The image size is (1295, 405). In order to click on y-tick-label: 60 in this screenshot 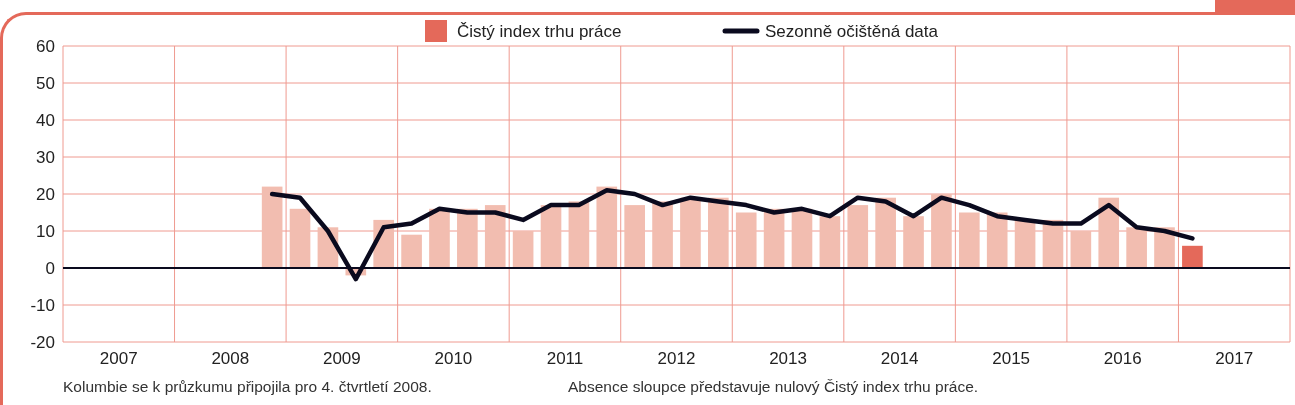, I will do `click(45, 46)`.